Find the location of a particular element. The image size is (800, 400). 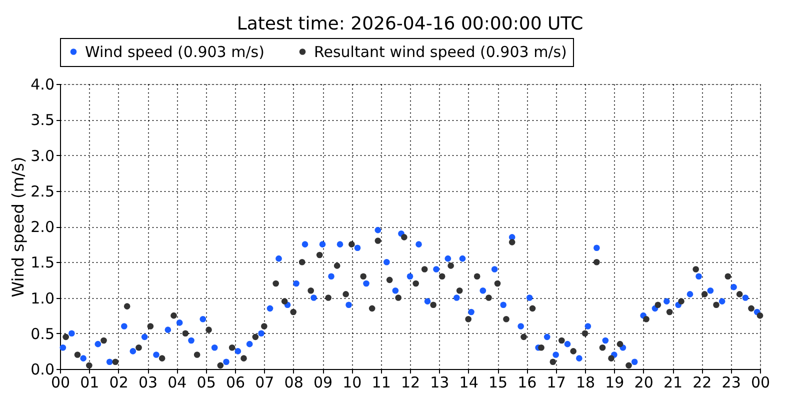

x-tick-label: 12 is located at coordinates (410, 383).